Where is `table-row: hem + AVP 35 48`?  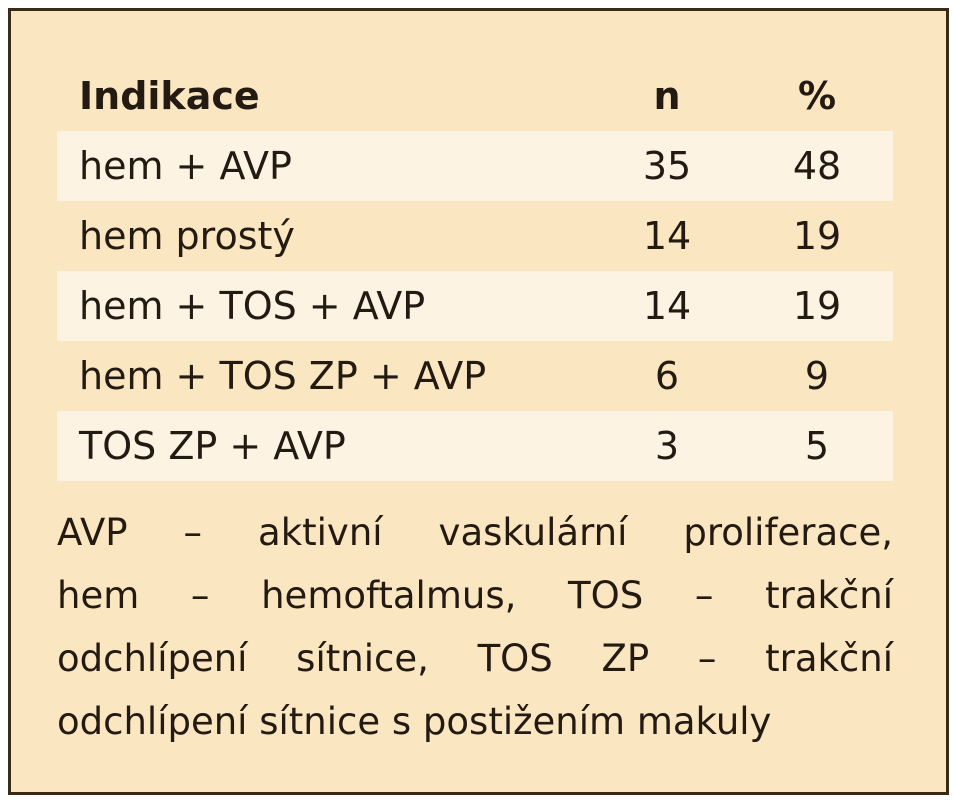 table-row: hem + AVP 35 48 is located at coordinates (475, 166).